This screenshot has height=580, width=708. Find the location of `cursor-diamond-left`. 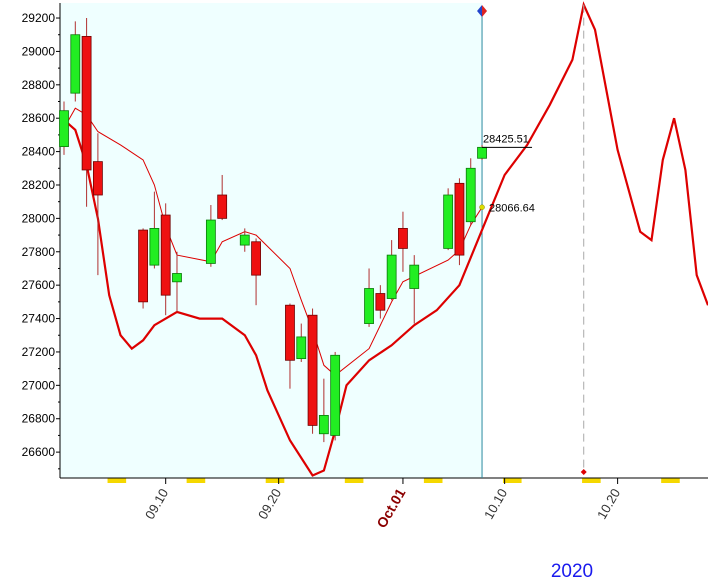

cursor-diamond-left is located at coordinates (480, 11).